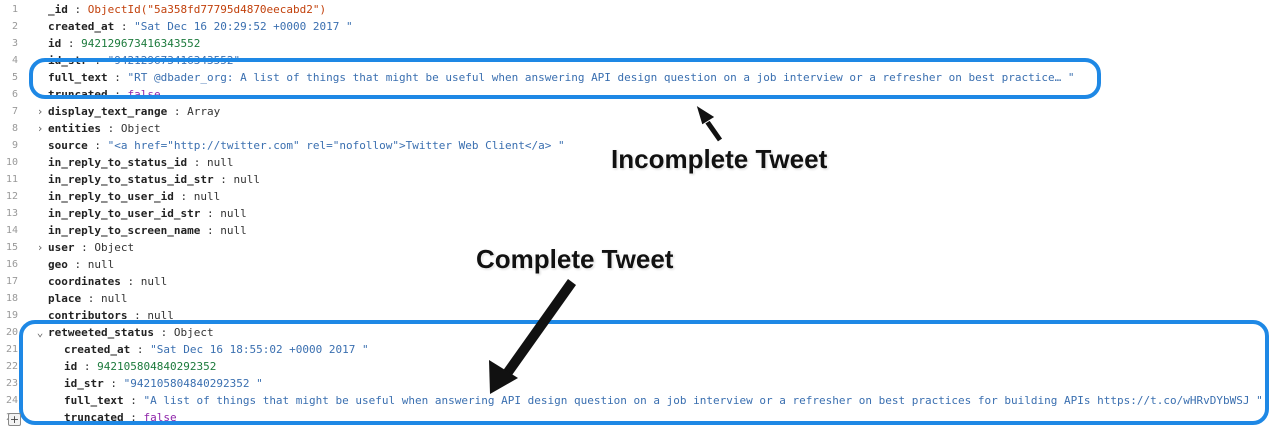 The image size is (1272, 429). I want to click on field-key: full_text, so click(78, 77).